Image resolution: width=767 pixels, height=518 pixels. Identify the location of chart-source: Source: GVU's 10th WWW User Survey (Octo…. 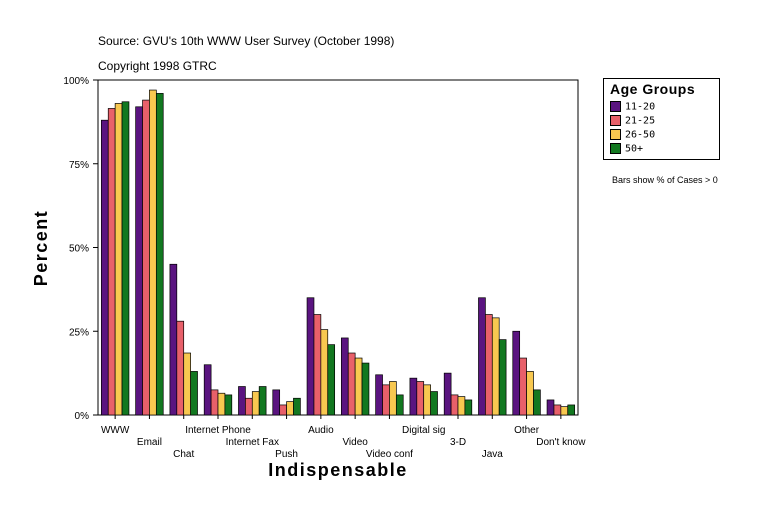
(246, 41).